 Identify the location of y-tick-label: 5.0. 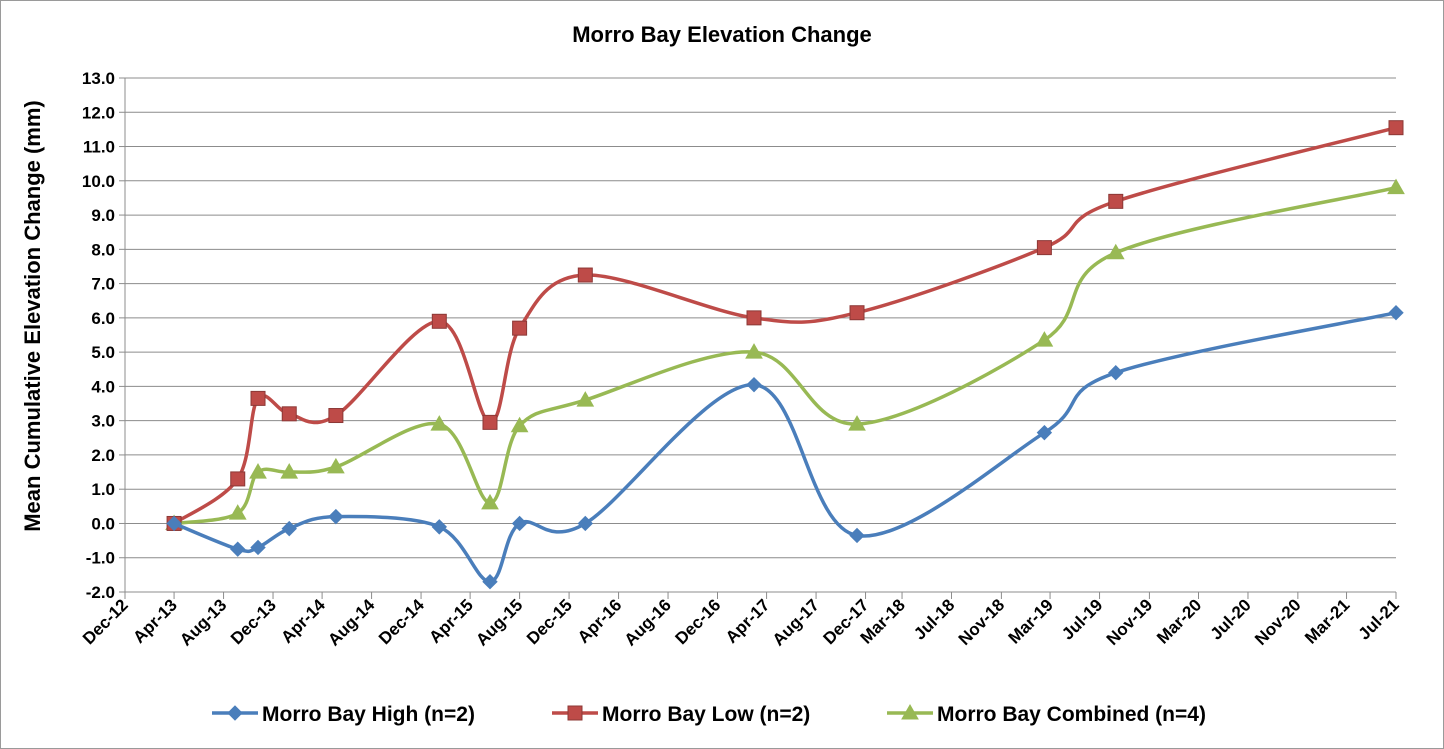
(103, 352).